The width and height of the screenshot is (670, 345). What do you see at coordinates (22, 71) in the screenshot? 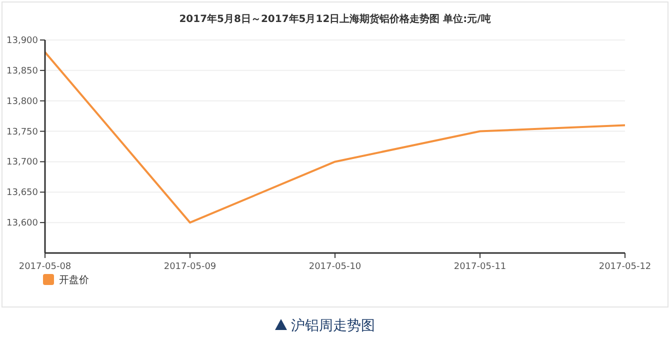
I see `y-tick-label: 13,850` at bounding box center [22, 71].